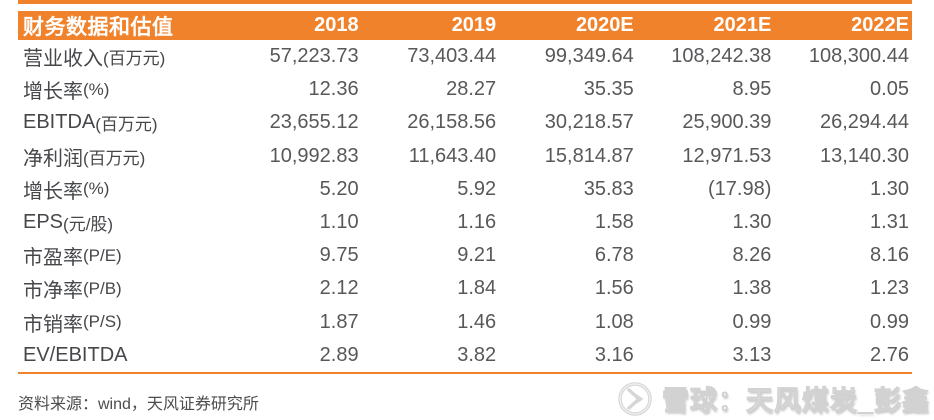  What do you see at coordinates (339, 222) in the screenshot?
I see `cell-value: 1.10` at bounding box center [339, 222].